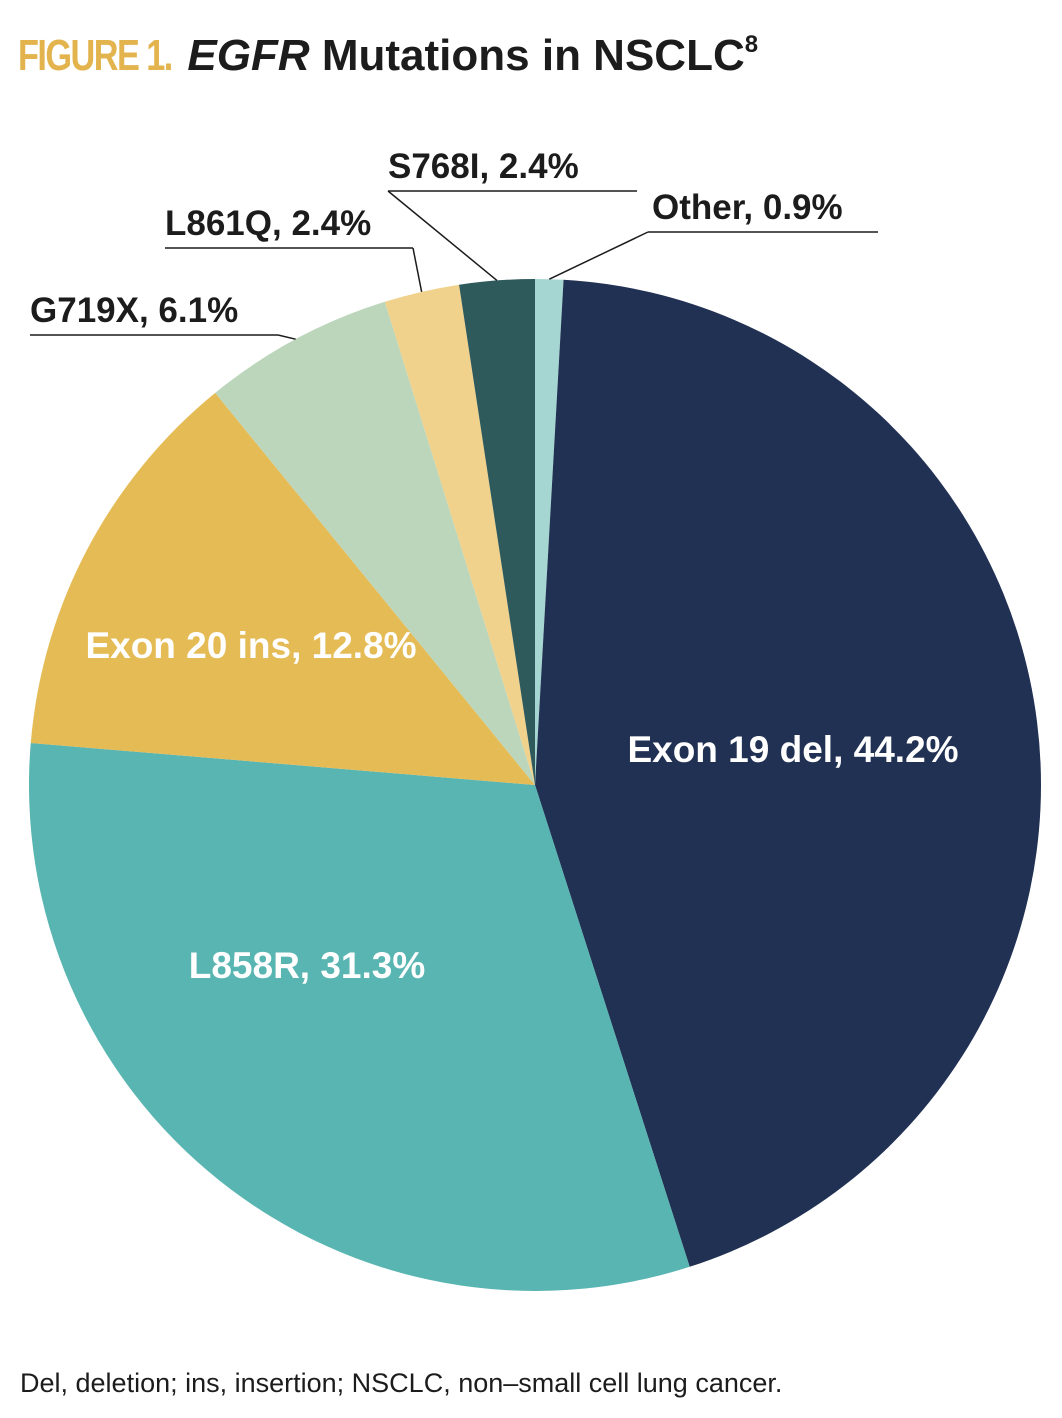  What do you see at coordinates (483, 166) in the screenshot?
I see `callout-label-s768i: S768I, 2.4%` at bounding box center [483, 166].